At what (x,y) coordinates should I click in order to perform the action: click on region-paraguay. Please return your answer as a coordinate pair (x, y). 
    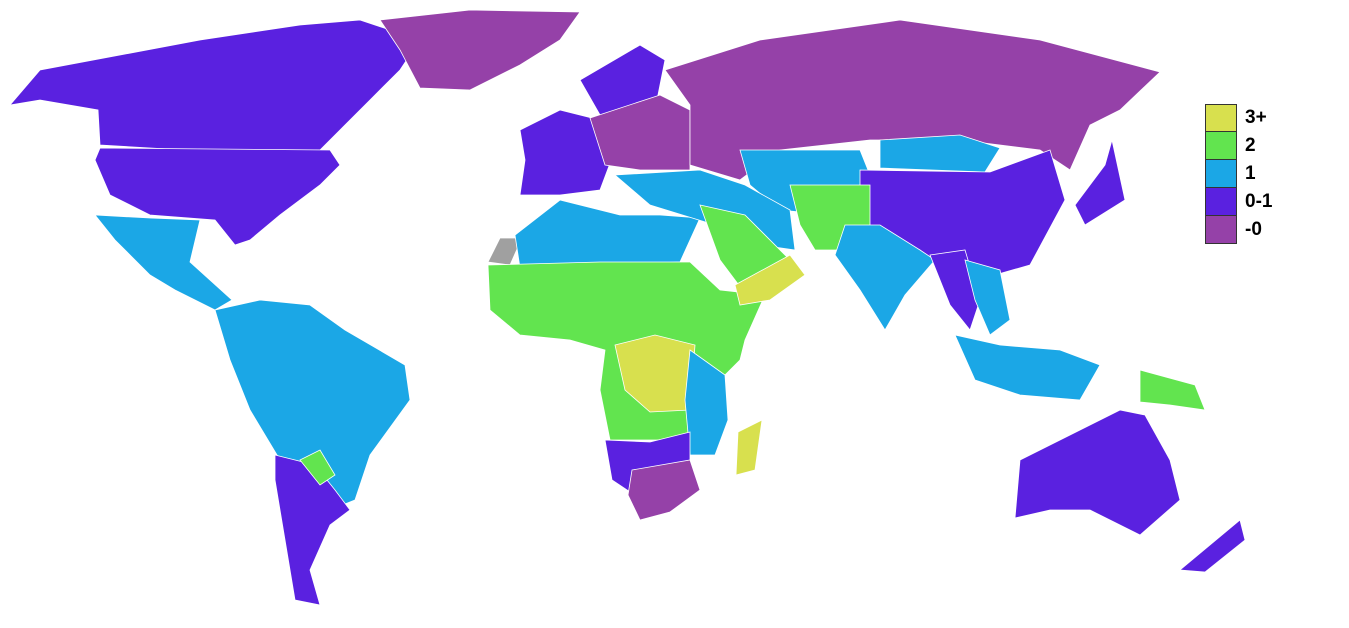
    Looking at the image, I should click on (317, 467).